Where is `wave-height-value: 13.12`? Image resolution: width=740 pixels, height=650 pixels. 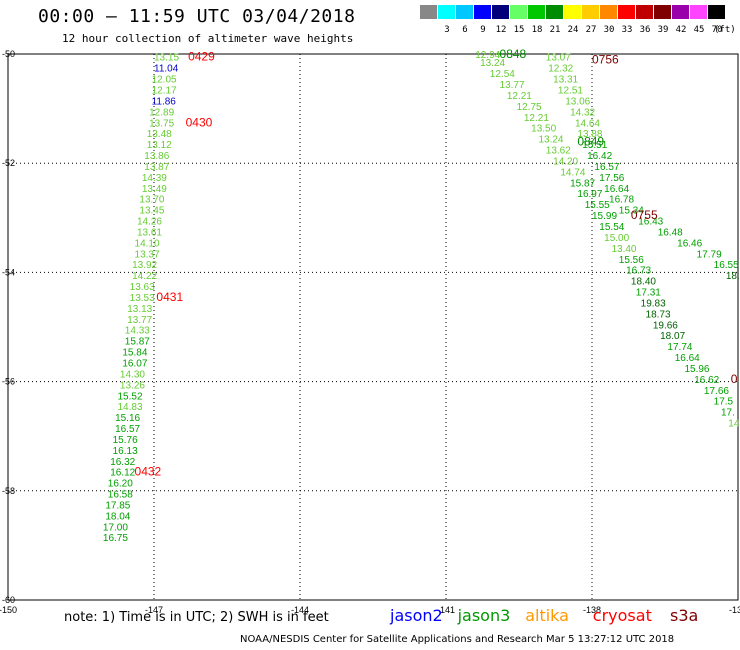 wave-height-value: 13.12 is located at coordinates (159, 145).